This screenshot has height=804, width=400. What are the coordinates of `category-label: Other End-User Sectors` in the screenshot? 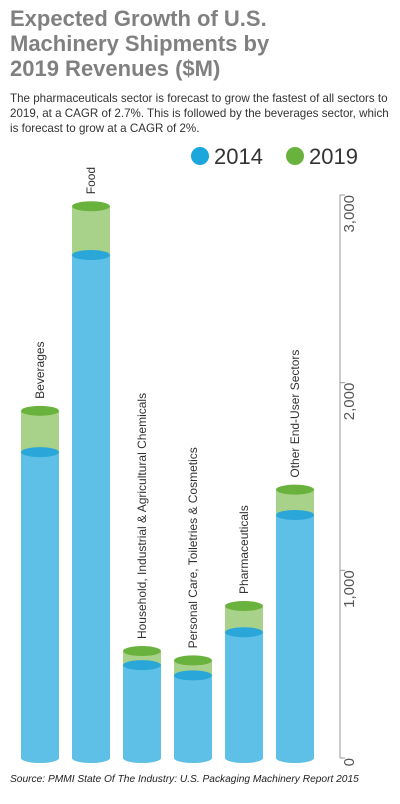 It's located at (295, 414).